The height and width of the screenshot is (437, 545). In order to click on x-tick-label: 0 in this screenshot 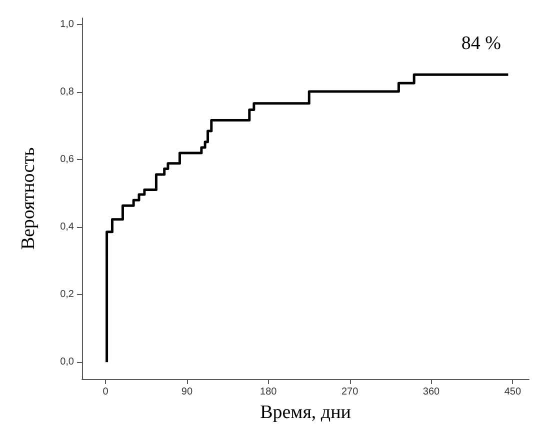, I will do `click(105, 392)`.